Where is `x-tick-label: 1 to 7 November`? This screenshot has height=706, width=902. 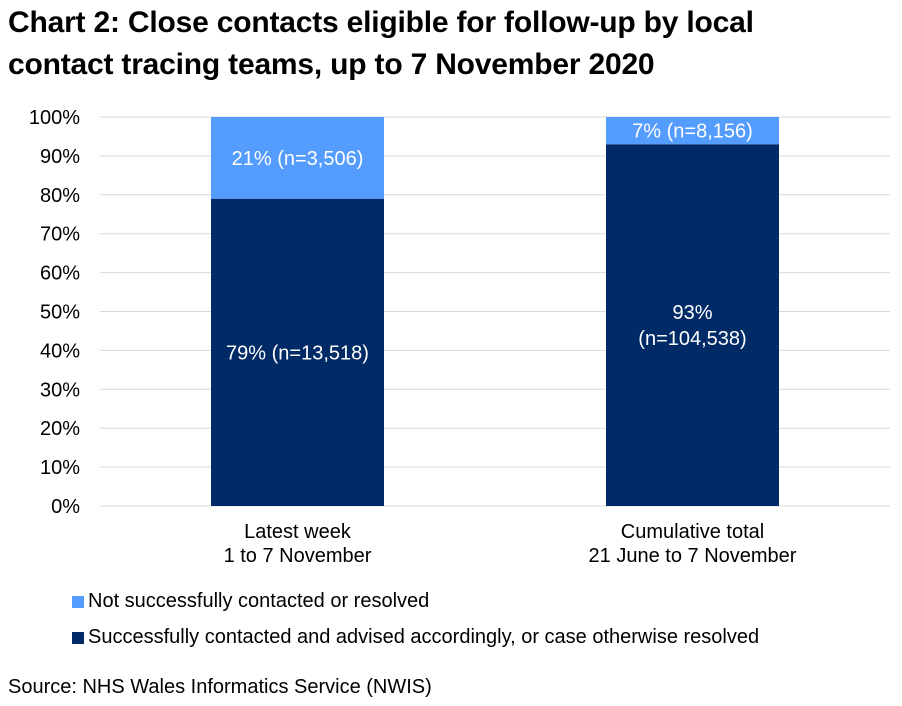
x-tick-label: 1 to 7 November is located at coordinates (298, 556).